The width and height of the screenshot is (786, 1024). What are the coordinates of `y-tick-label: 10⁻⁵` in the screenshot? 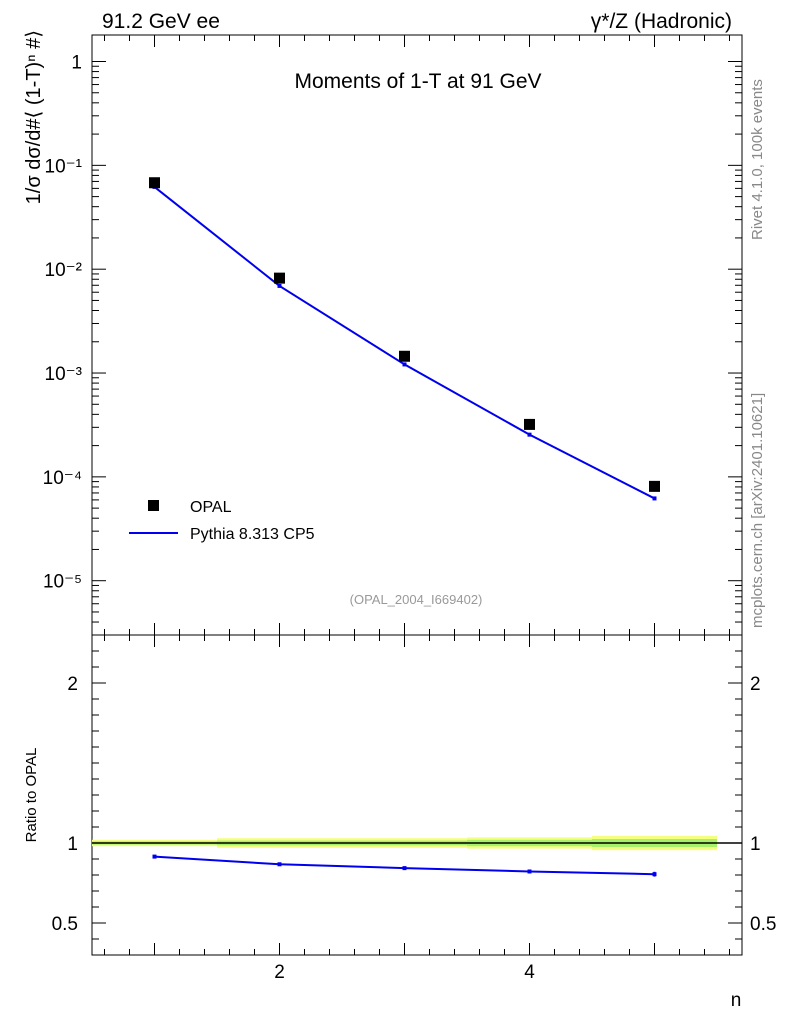 It's located at (62, 582).